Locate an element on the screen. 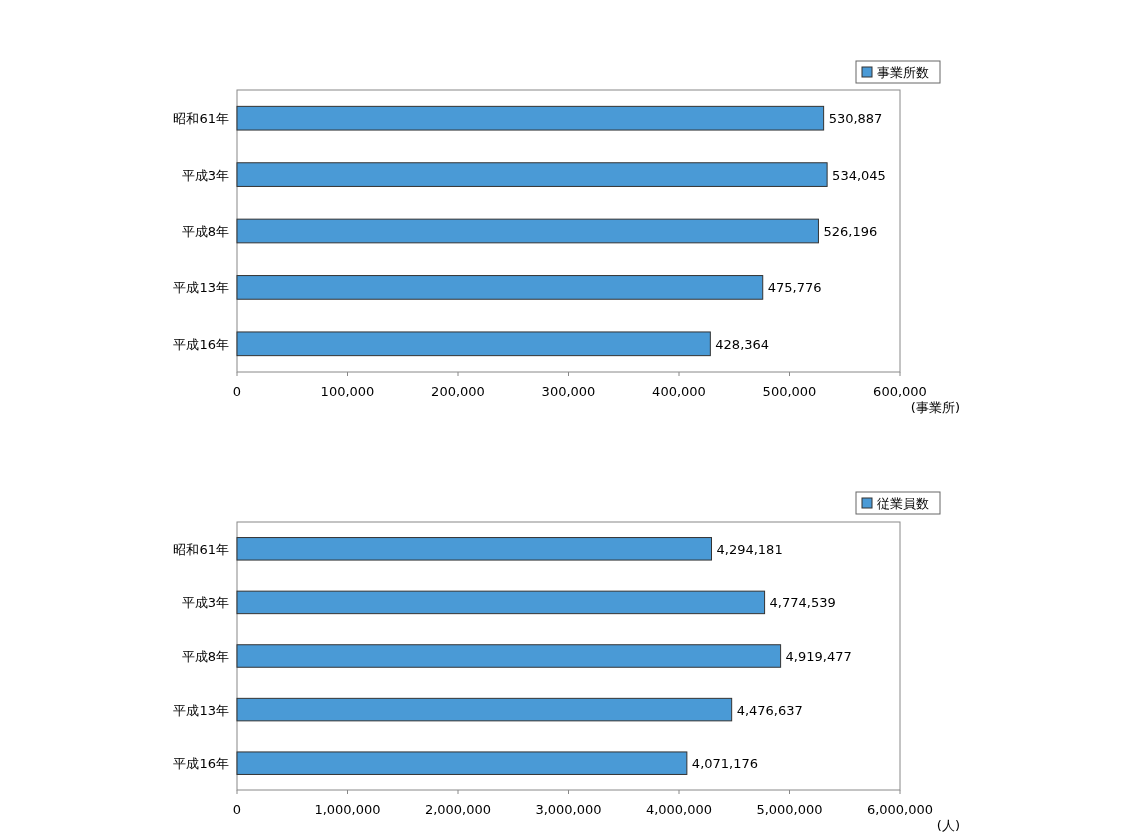 The width and height of the screenshot is (1136, 840). data-label: 428,364 is located at coordinates (742, 344).